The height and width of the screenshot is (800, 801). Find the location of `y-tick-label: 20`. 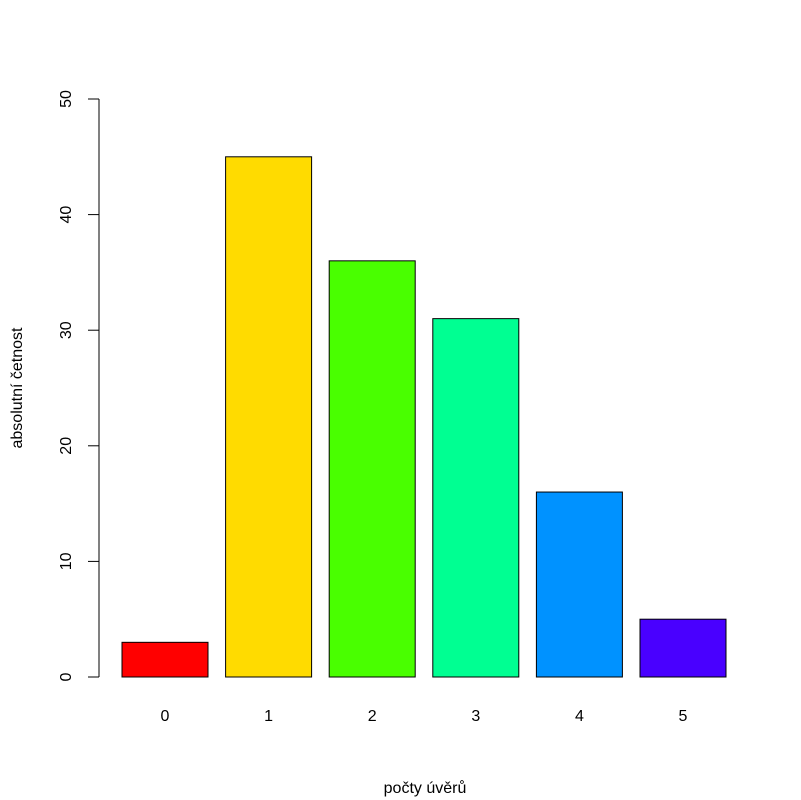

y-tick-label: 20 is located at coordinates (66, 446).